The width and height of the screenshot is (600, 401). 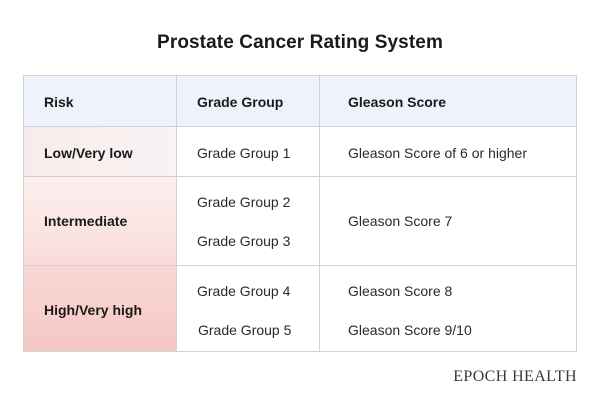 I want to click on risk-cell: Intermediate, so click(x=100, y=221).